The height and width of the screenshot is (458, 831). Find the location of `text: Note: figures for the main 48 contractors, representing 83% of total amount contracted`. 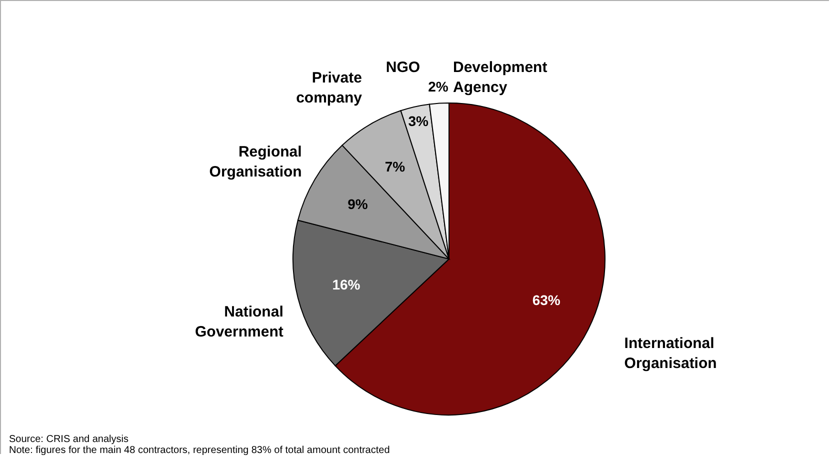

text: Note: figures for the main 48 contractors, representing 83% of total amount contracted is located at coordinates (199, 450).